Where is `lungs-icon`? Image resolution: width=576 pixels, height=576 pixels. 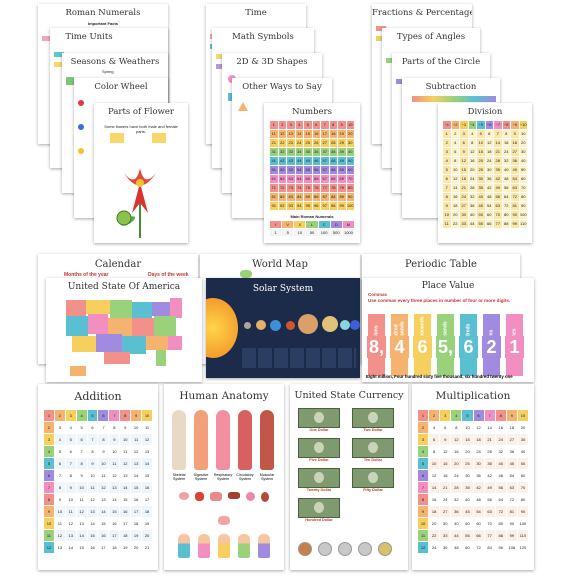 lungs-icon is located at coordinates (216, 496).